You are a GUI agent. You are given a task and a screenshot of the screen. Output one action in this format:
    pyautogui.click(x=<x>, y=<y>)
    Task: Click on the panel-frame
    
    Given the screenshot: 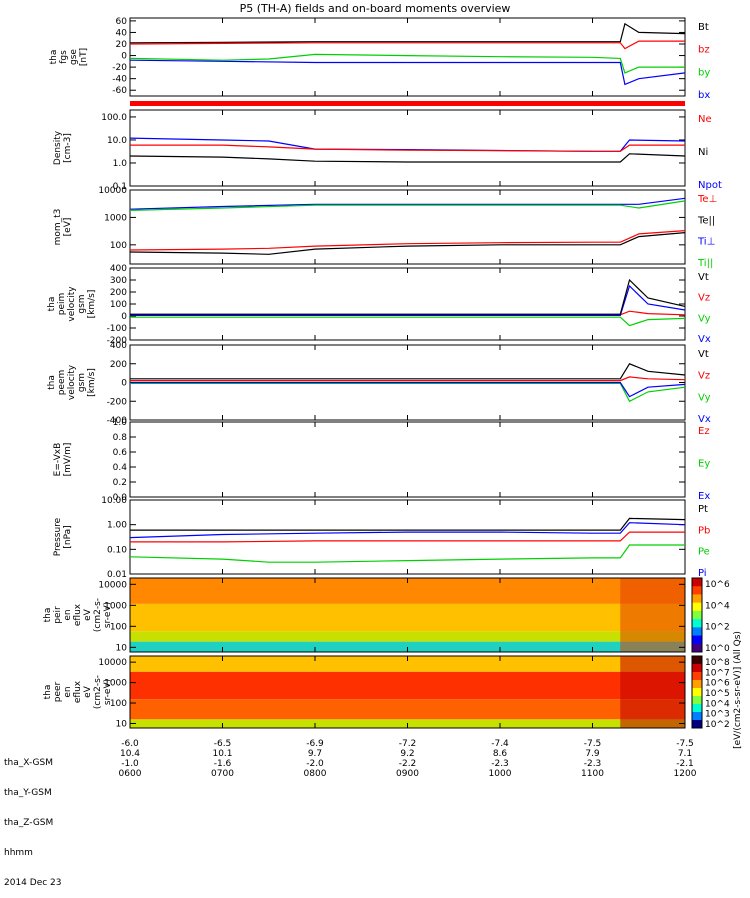 What is the action you would take?
    pyautogui.click(x=407, y=304)
    